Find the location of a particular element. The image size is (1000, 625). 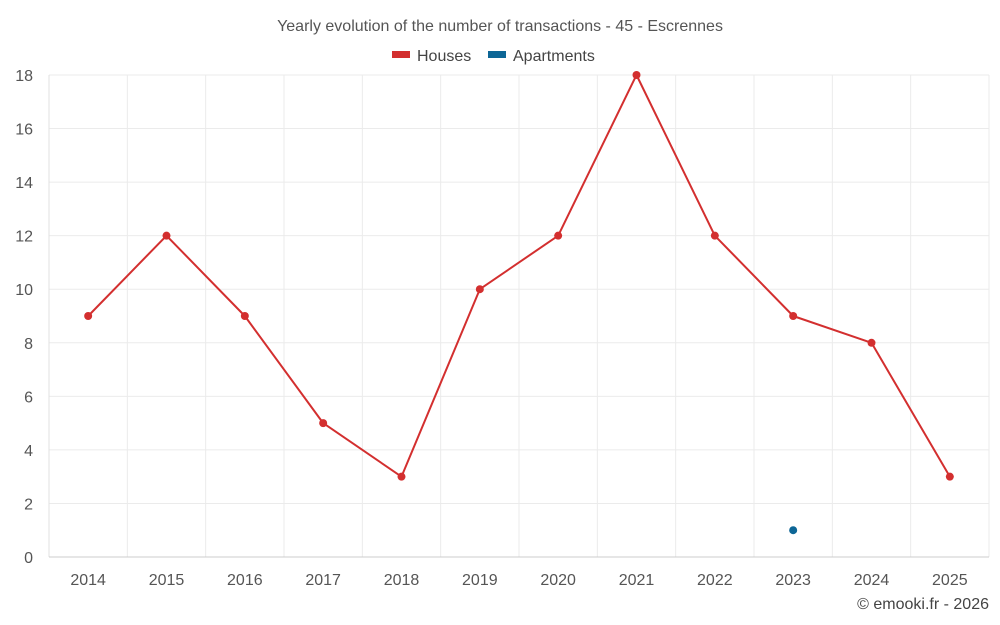

data-point-apartments is located at coordinates (793, 530).